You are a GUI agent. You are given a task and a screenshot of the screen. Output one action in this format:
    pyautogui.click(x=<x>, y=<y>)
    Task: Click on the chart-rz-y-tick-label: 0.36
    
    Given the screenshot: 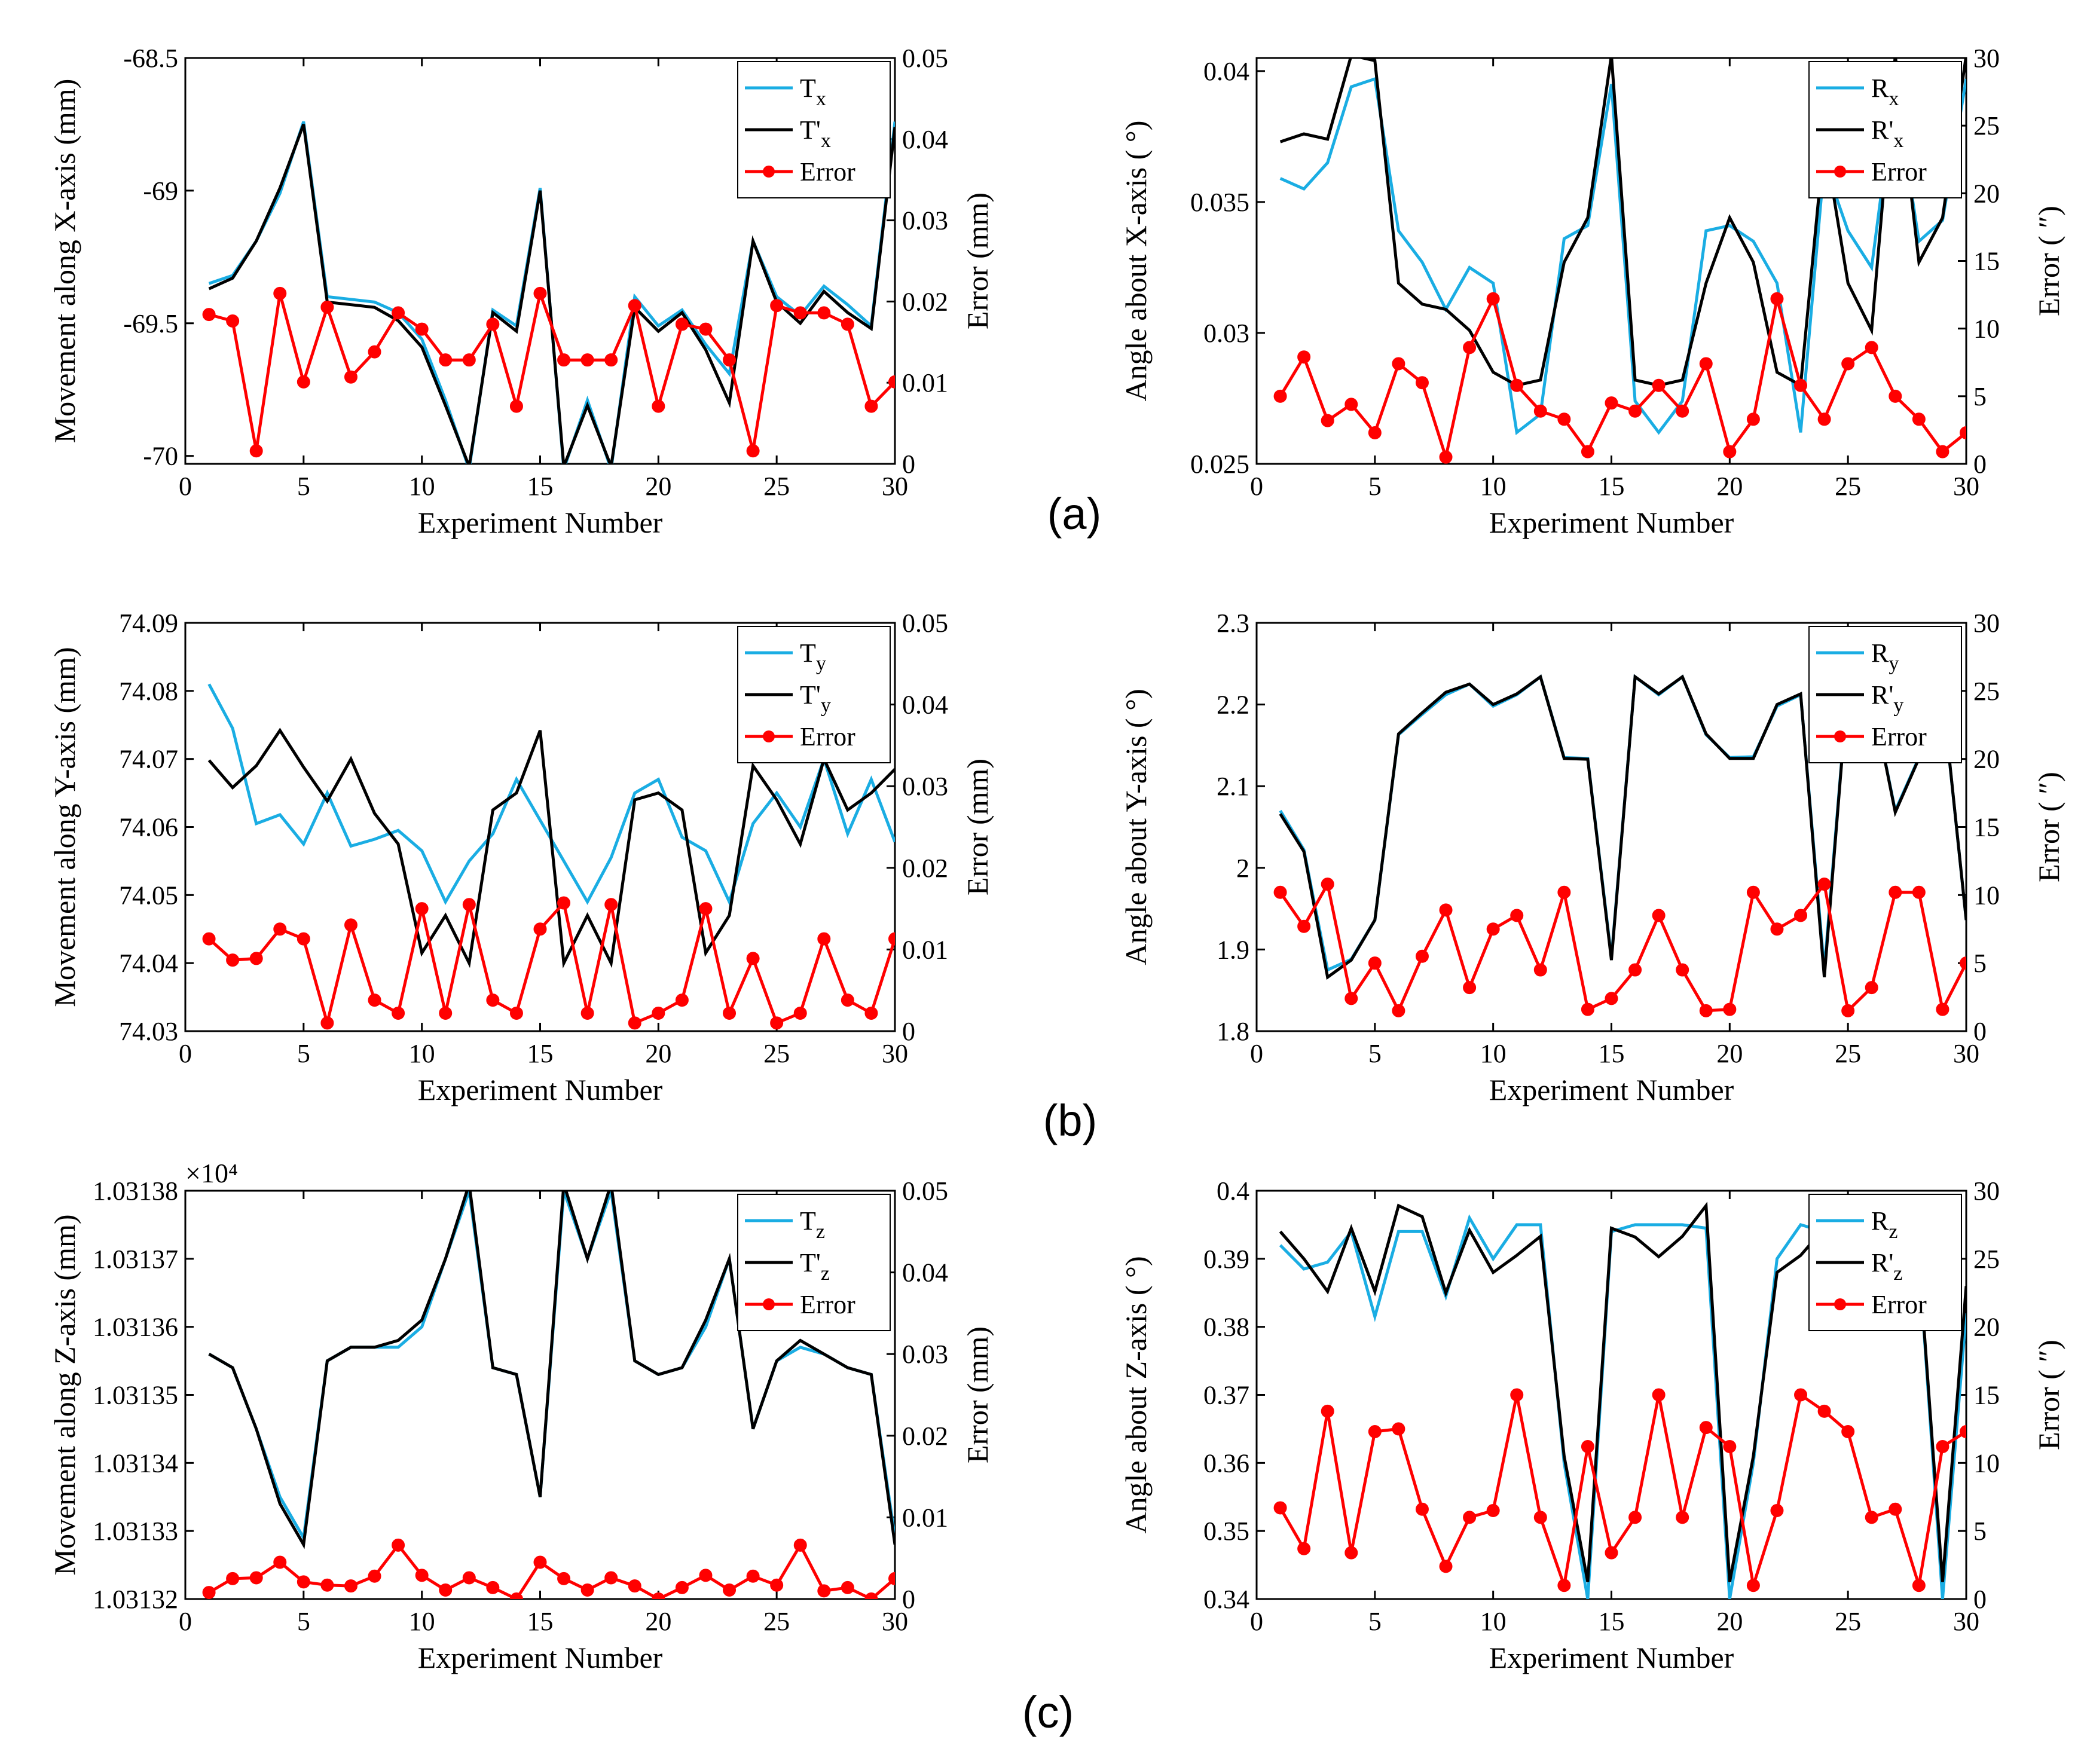 What is the action you would take?
    pyautogui.click(x=1226, y=1463)
    